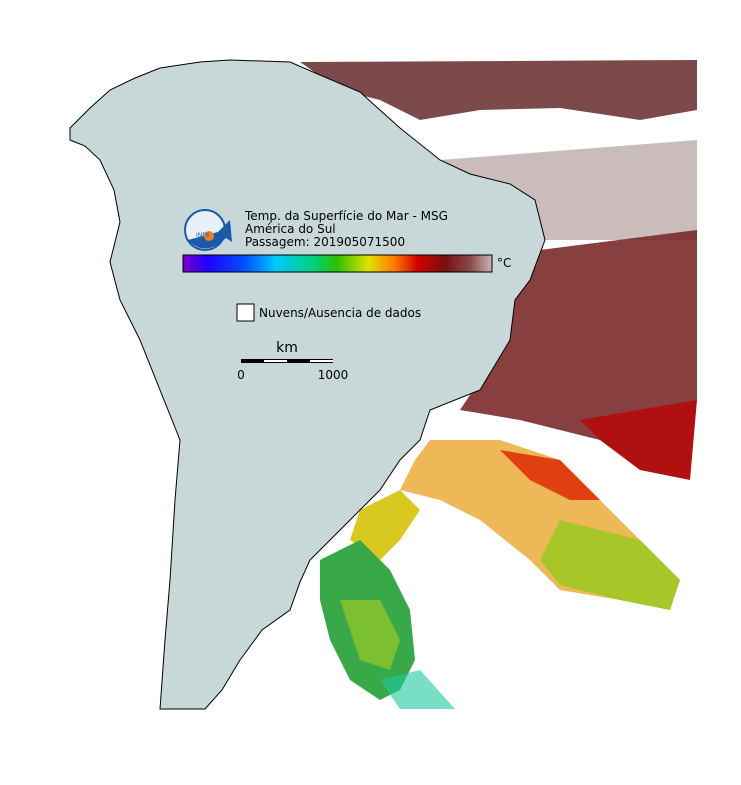 This screenshot has width=741, height=785. What do you see at coordinates (504, 263) in the screenshot?
I see `colorbar-unit: °C` at bounding box center [504, 263].